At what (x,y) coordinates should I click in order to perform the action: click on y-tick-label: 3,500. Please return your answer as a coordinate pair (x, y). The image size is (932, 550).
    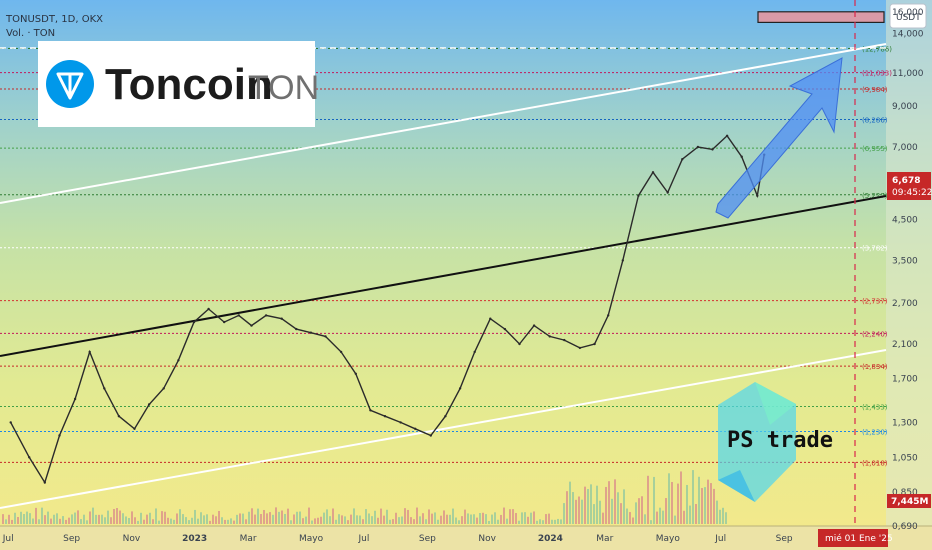
    Looking at the image, I should click on (905, 261).